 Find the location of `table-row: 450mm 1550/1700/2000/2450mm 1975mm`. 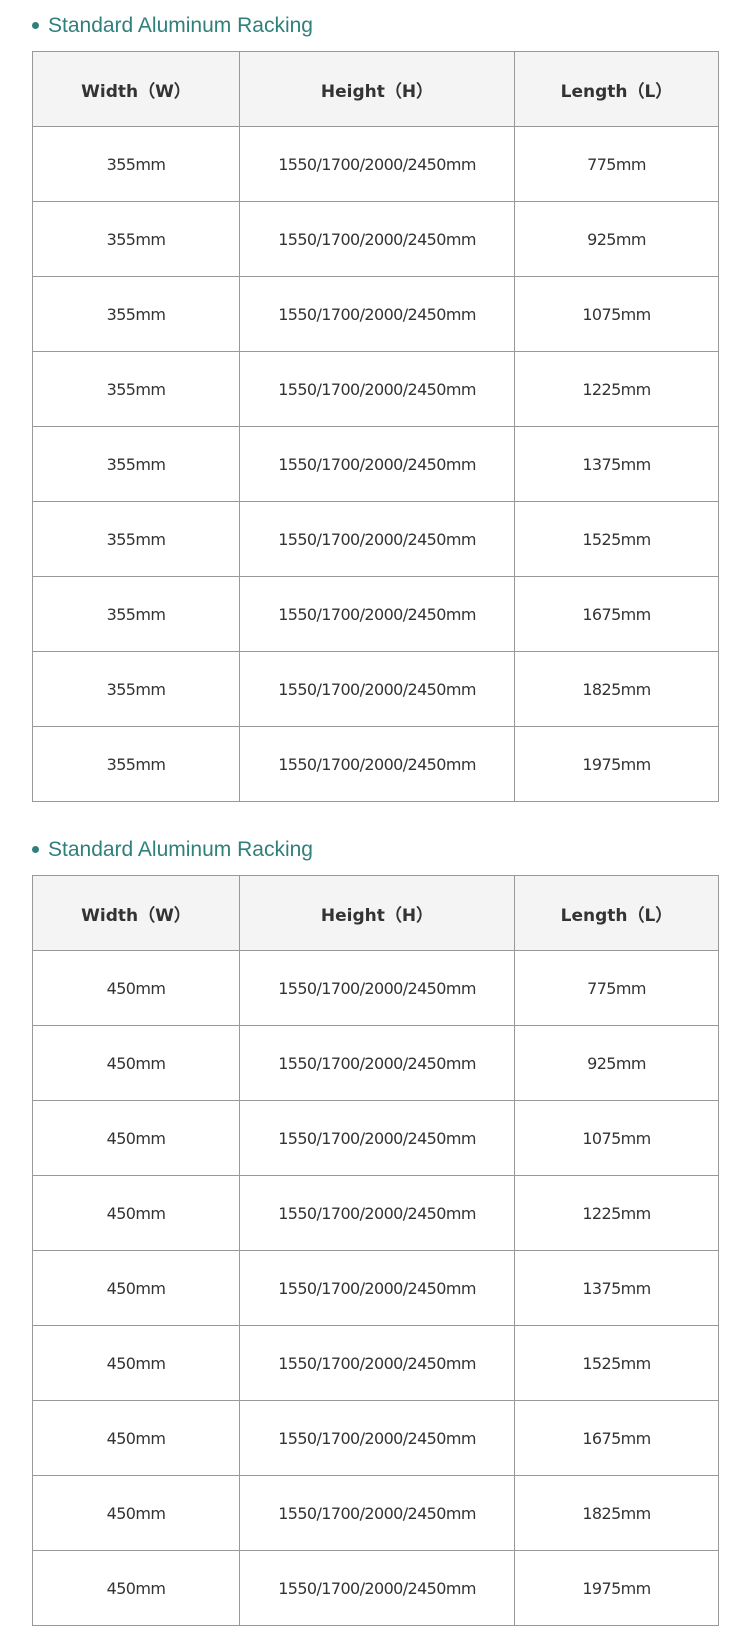

table-row: 450mm 1550/1700/2000/2450mm 1975mm is located at coordinates (375, 1588).